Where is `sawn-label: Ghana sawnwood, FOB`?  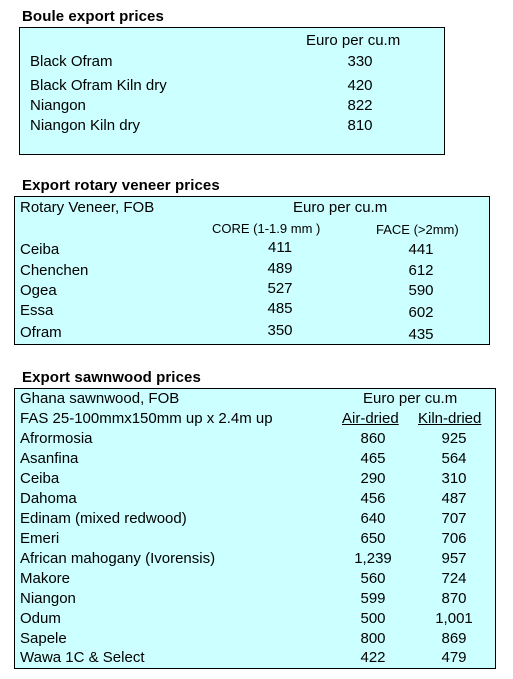
sawn-label: Ghana sawnwood, FOB is located at coordinates (100, 398).